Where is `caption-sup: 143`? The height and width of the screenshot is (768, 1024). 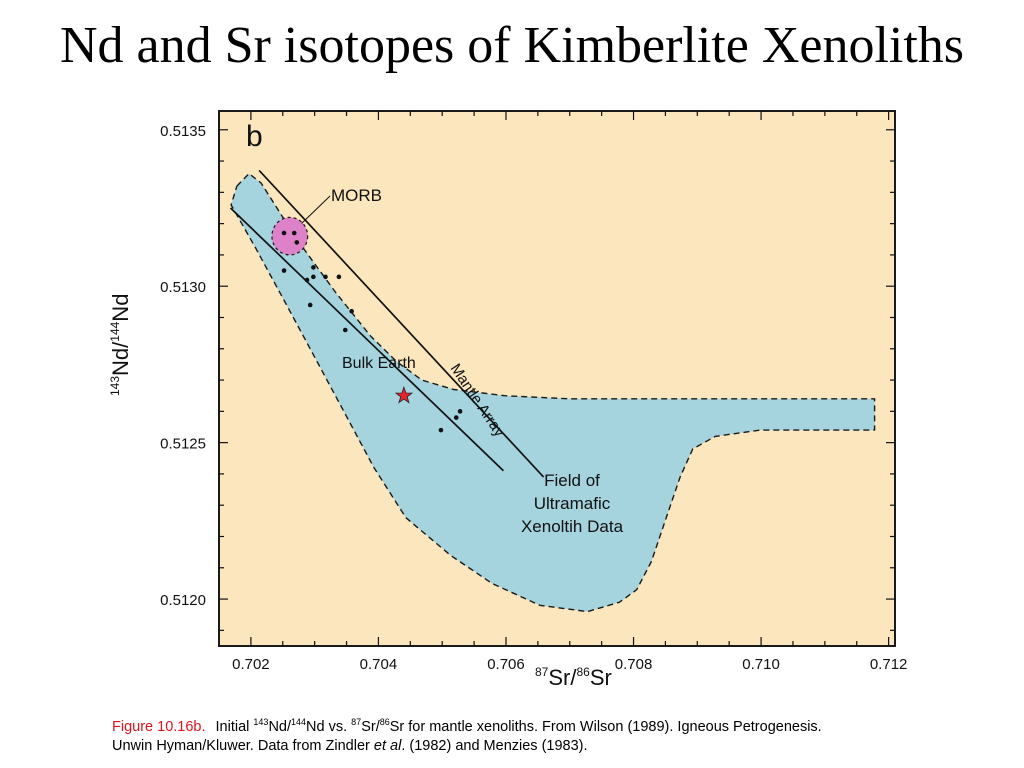 caption-sup: 143 is located at coordinates (261, 722).